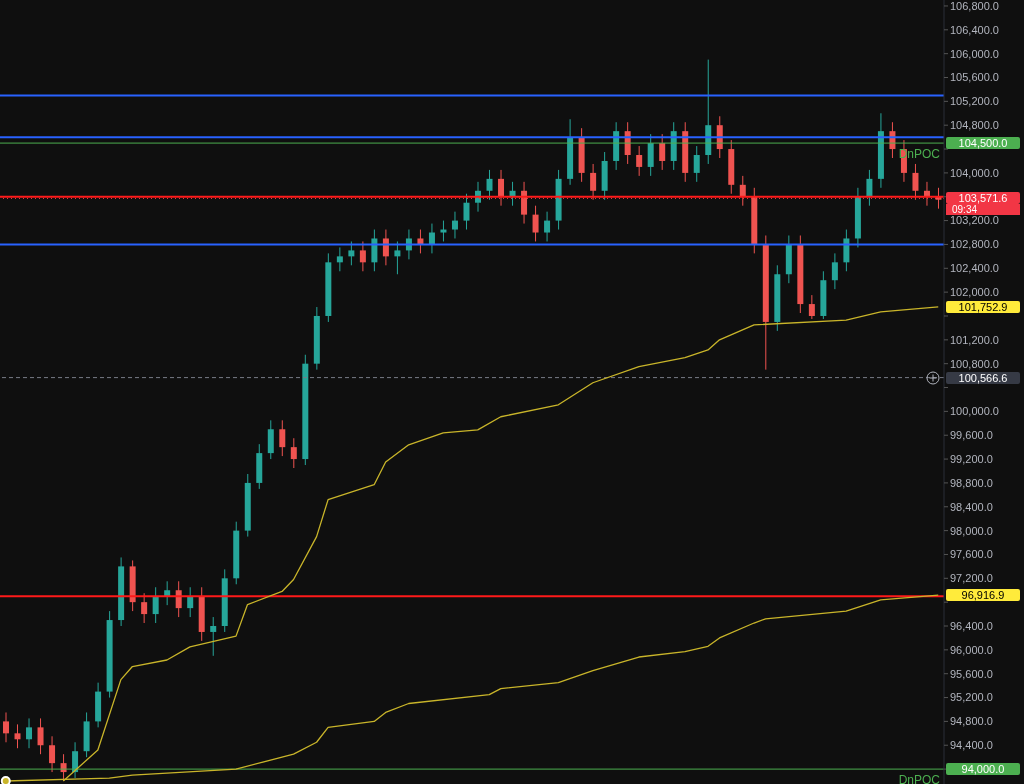 This screenshot has height=784, width=1024. Describe the element at coordinates (974, 101) in the screenshot. I see `y-tick-label: 105,200.0` at that location.